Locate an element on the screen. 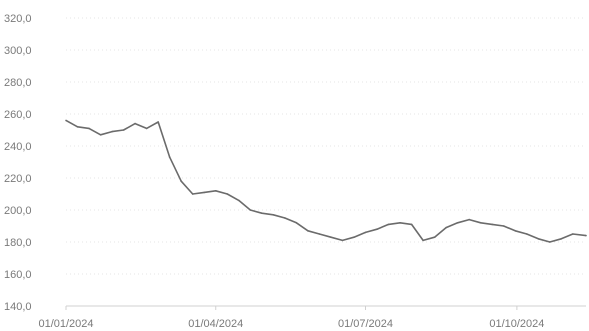 Image resolution: width=589 pixels, height=331 pixels. y-tick-label: 220,0 is located at coordinates (18, 179).